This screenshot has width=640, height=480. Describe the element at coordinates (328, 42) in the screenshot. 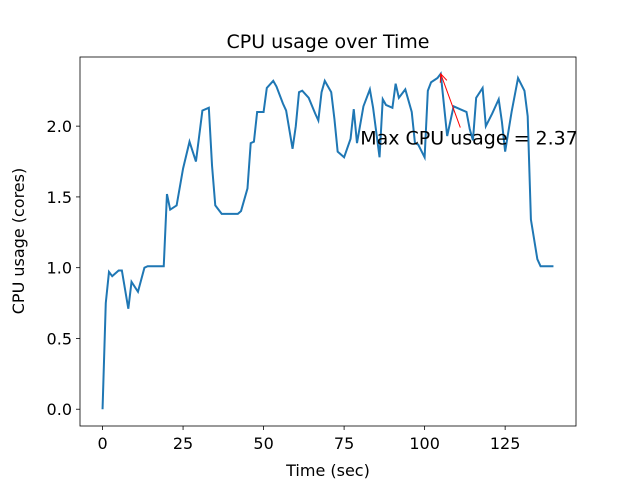

I see `chart-title: CPU usage over Time` at that location.